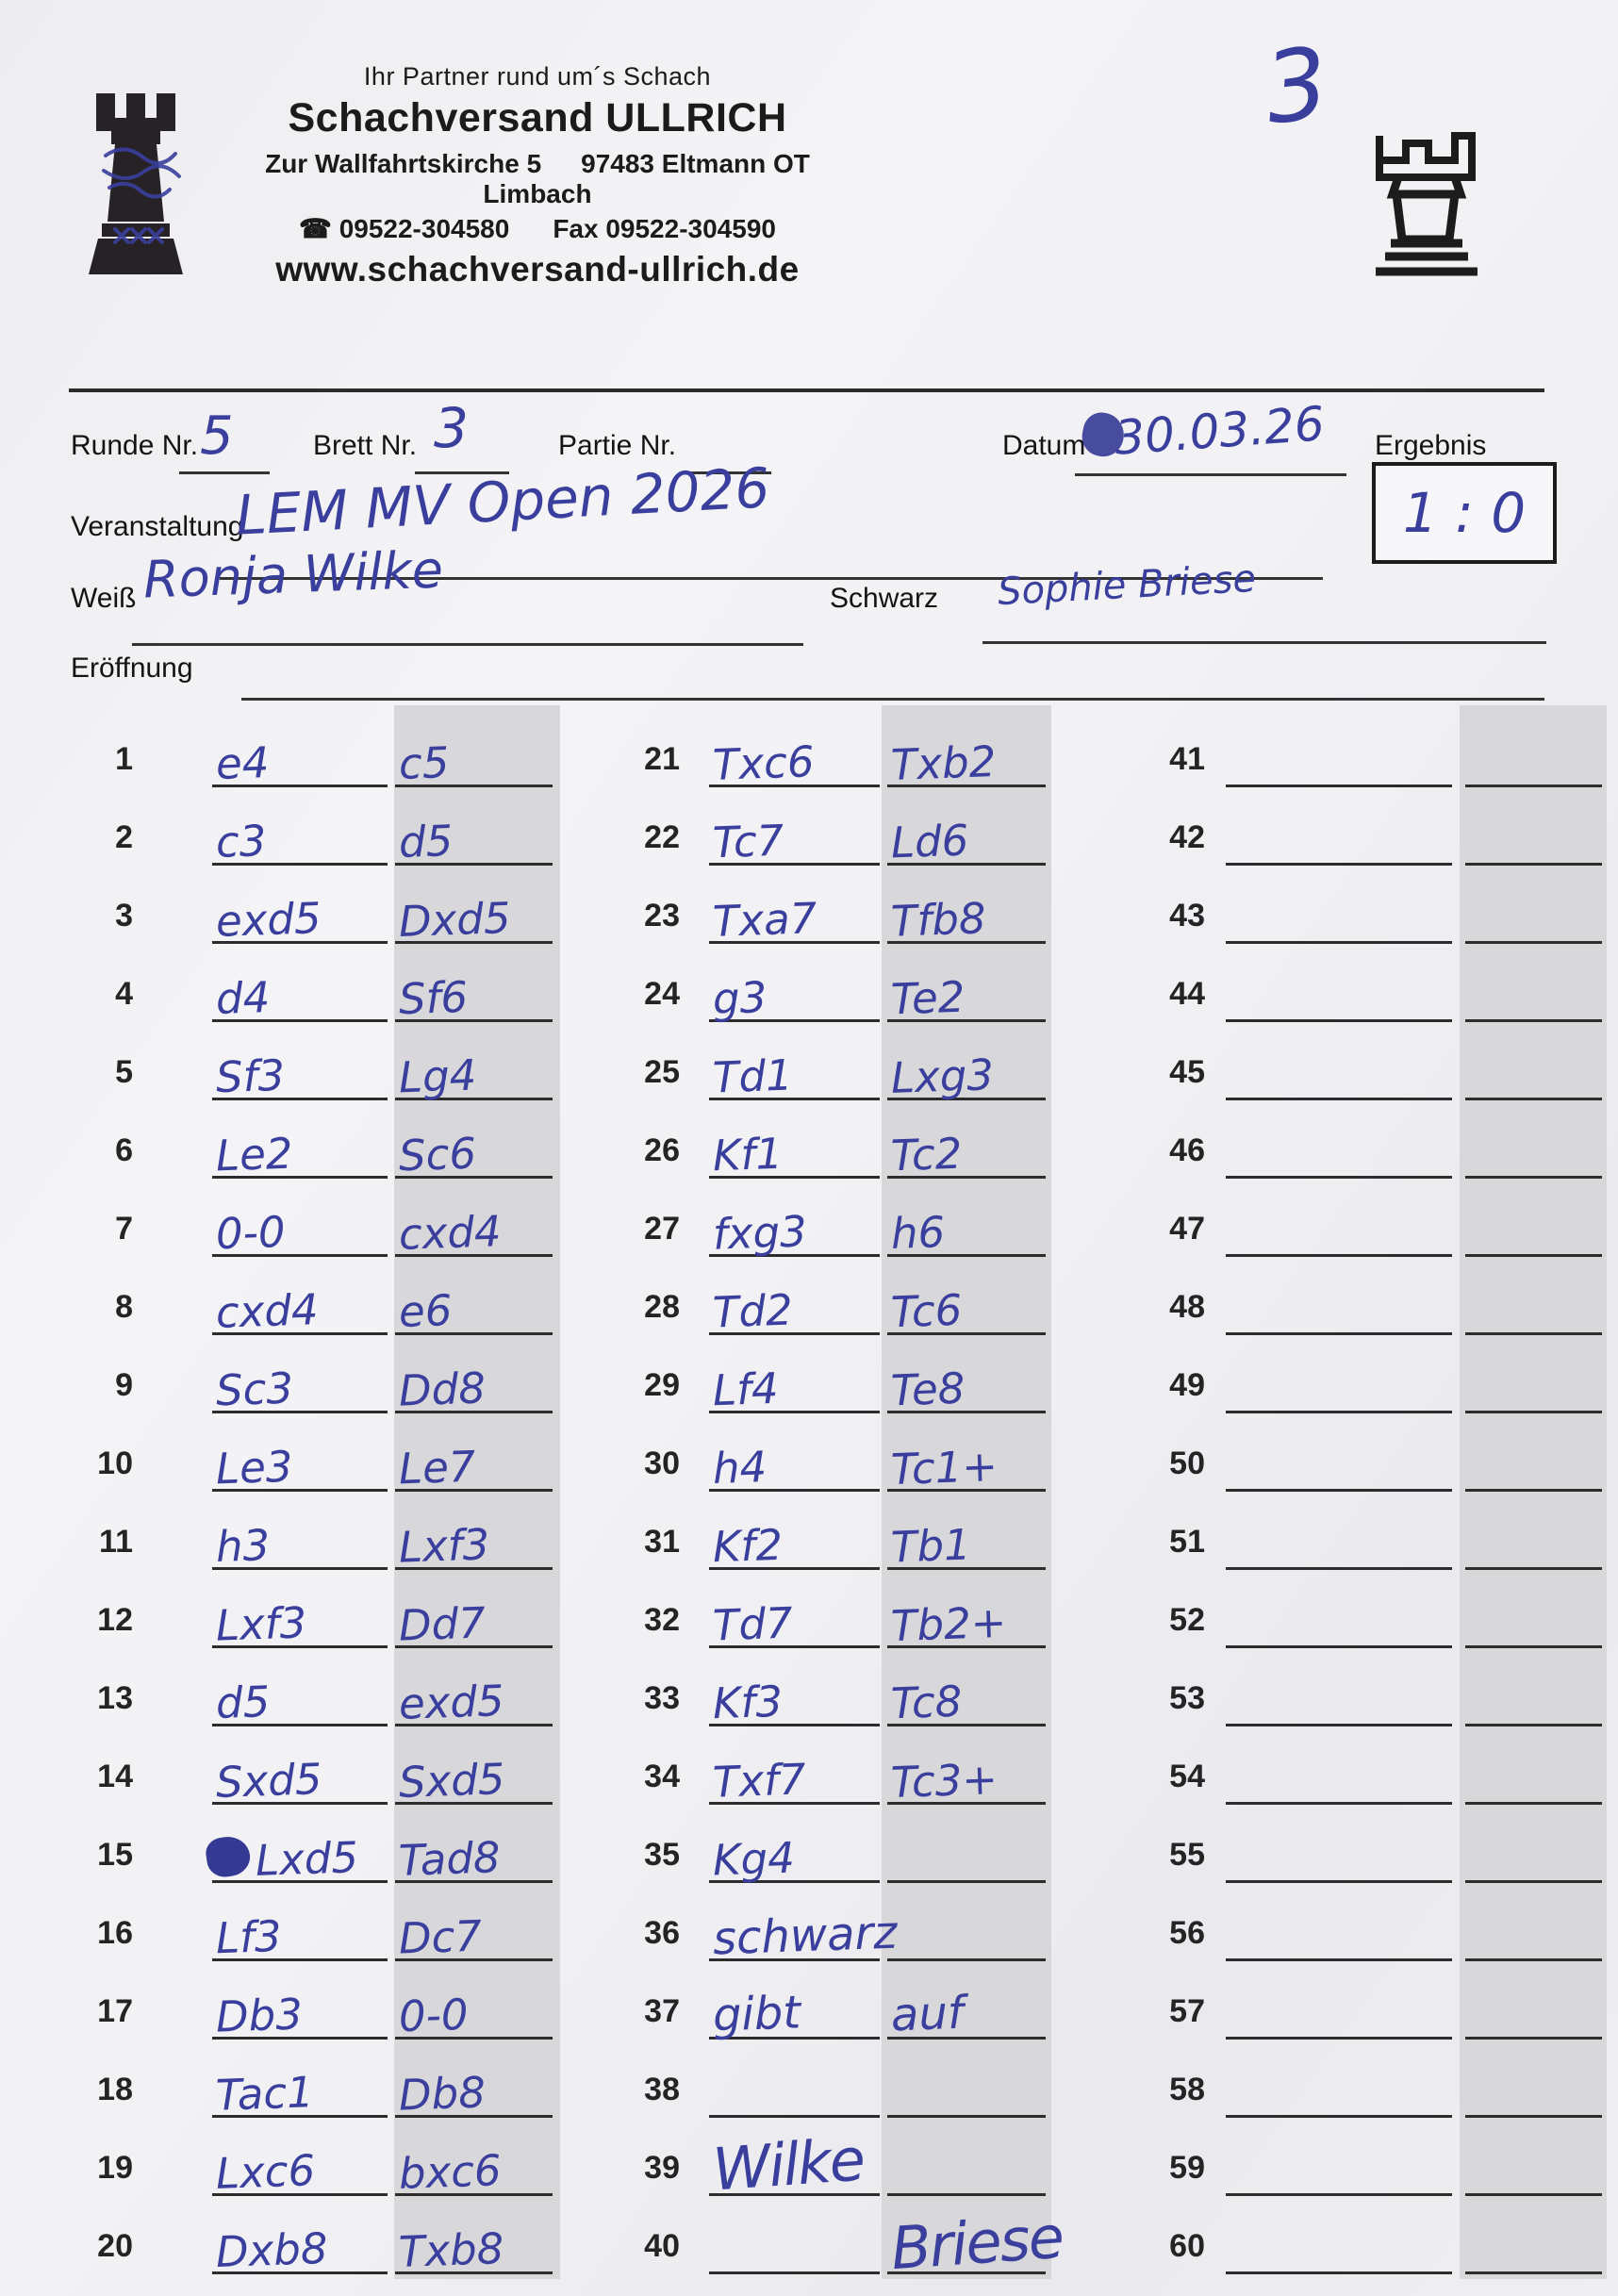 The height and width of the screenshot is (2296, 1618). I want to click on move-text-b: Txb8, so click(451, 2249).